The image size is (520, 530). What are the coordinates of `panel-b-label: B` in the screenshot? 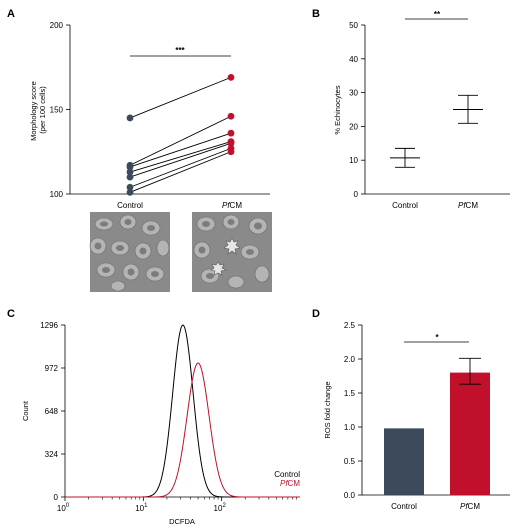 It's located at (316, 14).